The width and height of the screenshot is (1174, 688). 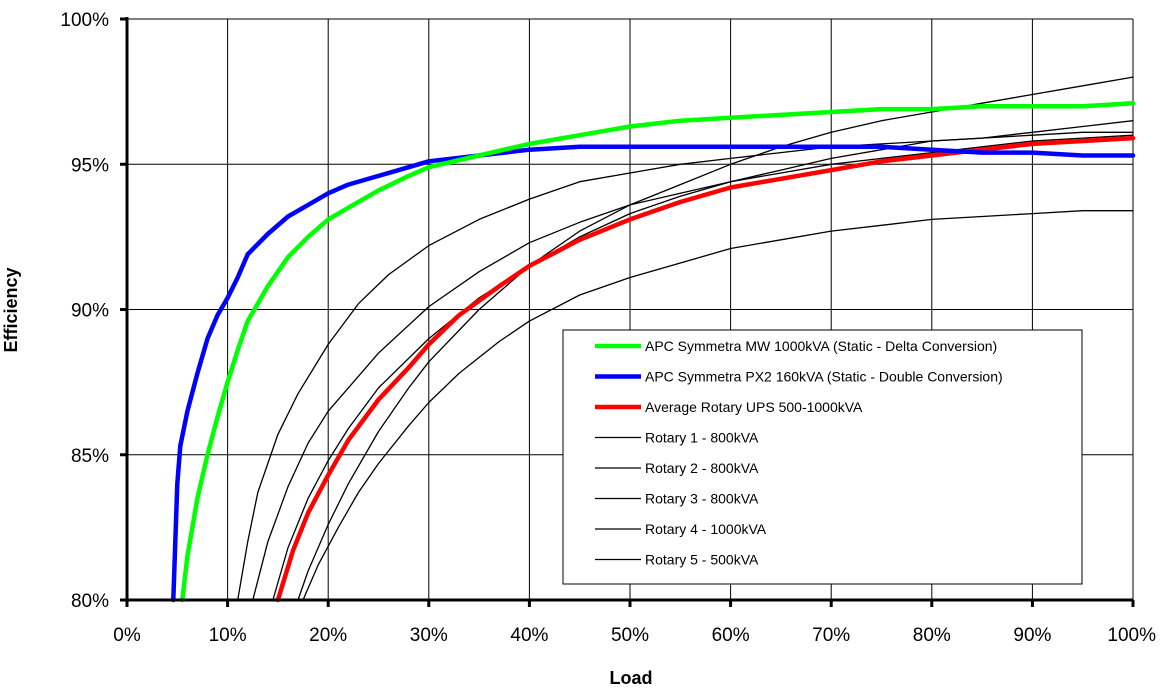 I want to click on x-tick-label: 90%, so click(x=1032, y=635).